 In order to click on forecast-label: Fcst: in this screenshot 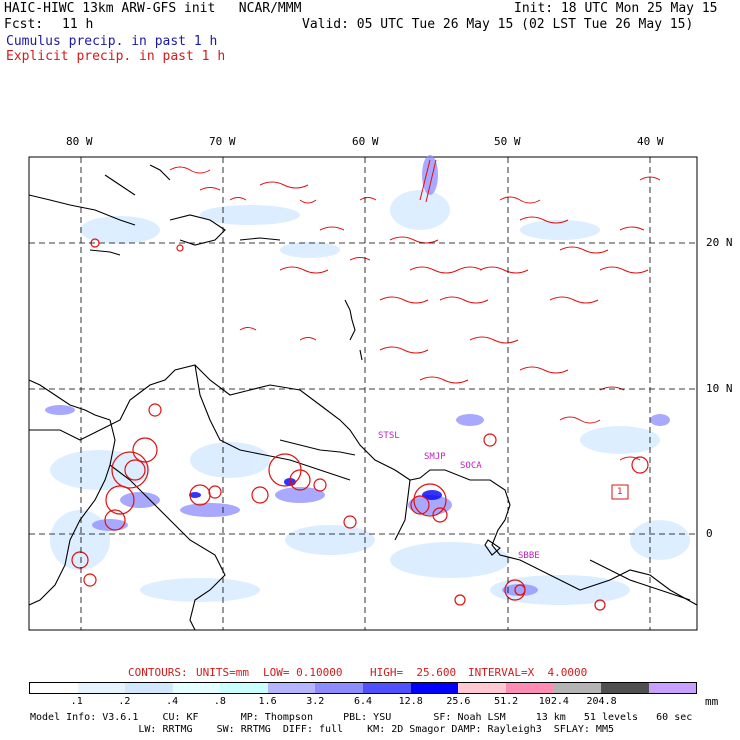, I will do `click(24, 24)`.